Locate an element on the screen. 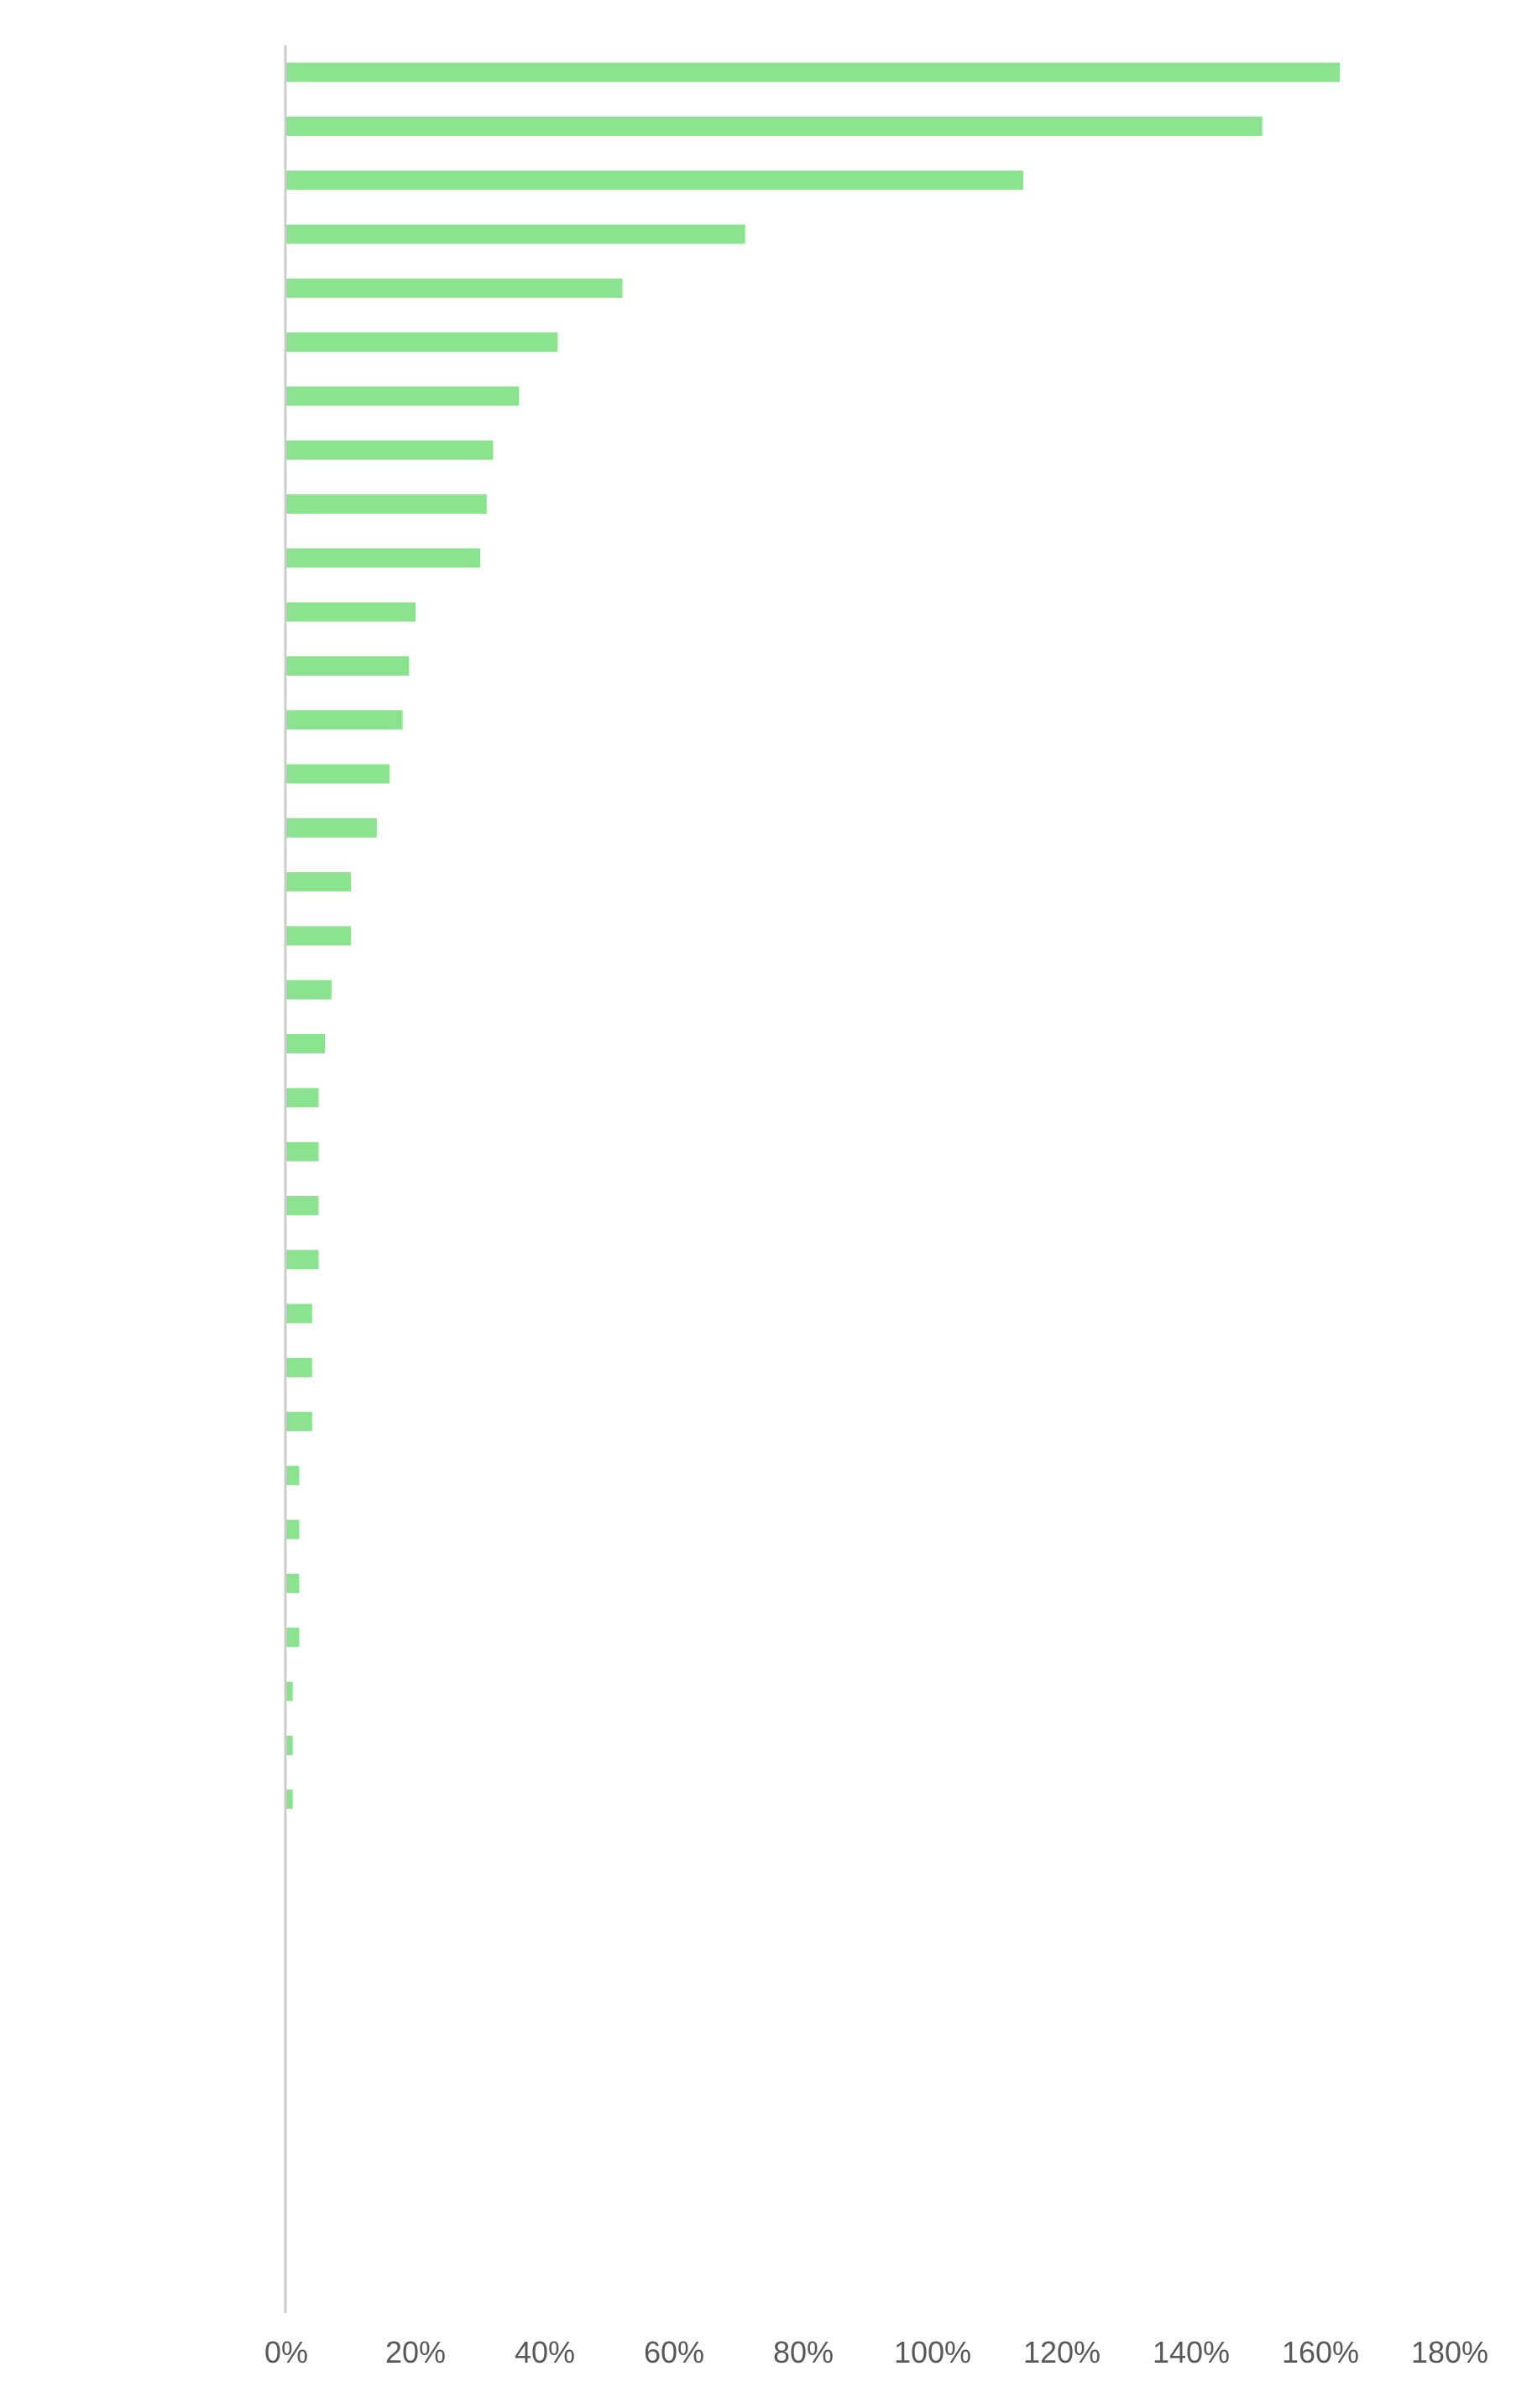 The height and width of the screenshot is (2408, 1532). x-tick-label: 80% is located at coordinates (804, 2352).